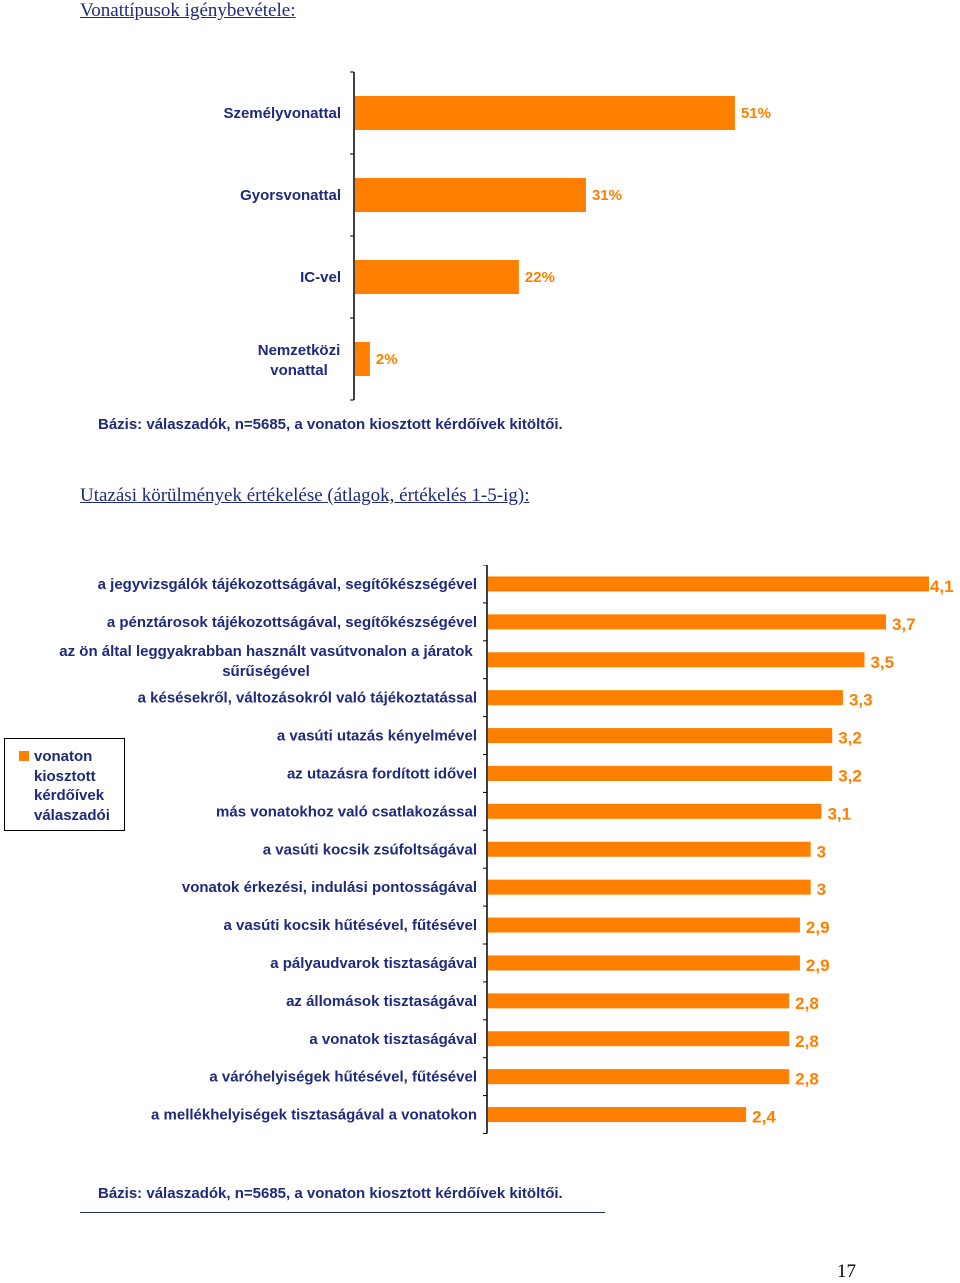 This screenshot has width=960, height=1283. Describe the element at coordinates (540, 277) in the screenshot. I see `value-label: 22%` at that location.